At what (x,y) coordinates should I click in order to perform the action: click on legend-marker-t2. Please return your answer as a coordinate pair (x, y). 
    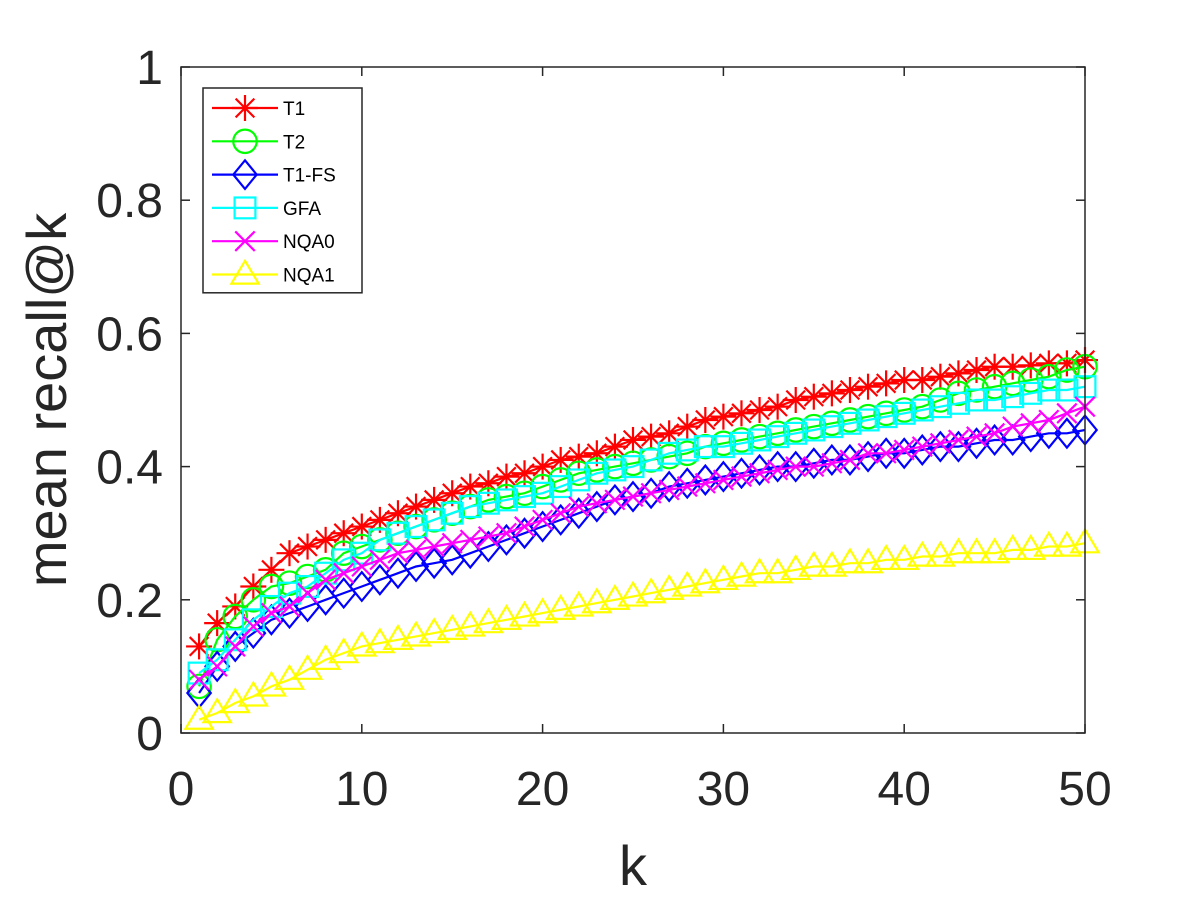
    Looking at the image, I should click on (245, 141).